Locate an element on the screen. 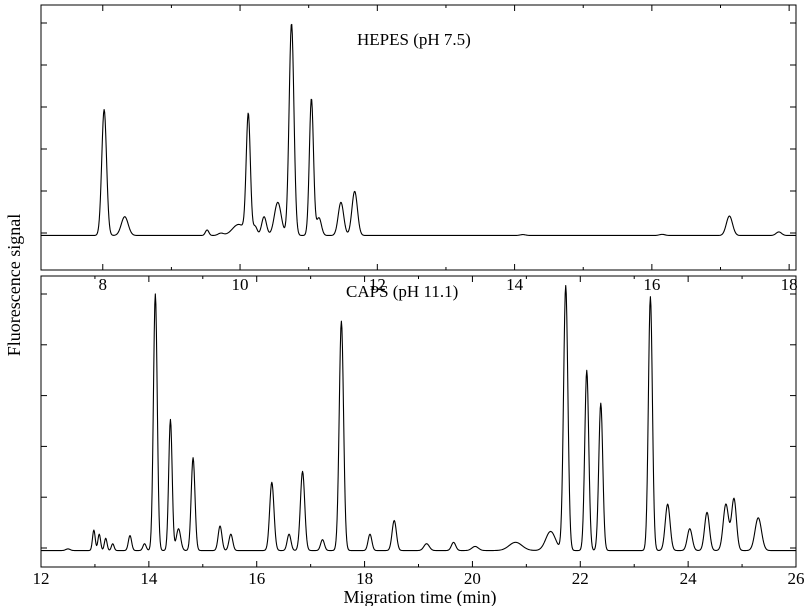 The image size is (811, 606). hepes-x-tick-label: 12 is located at coordinates (377, 284).